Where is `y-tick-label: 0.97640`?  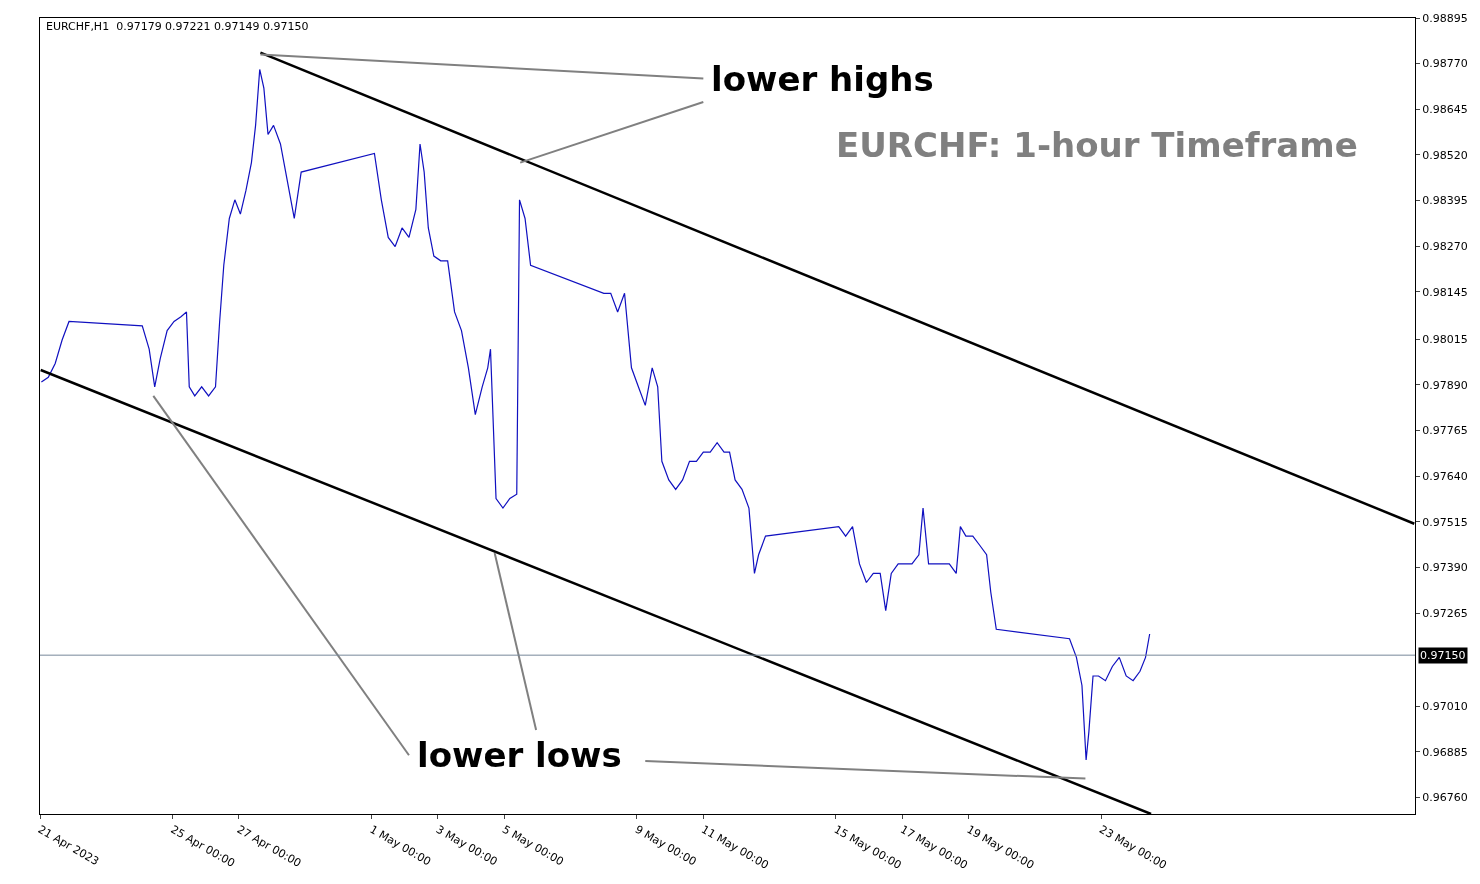 y-tick-label: 0.97640 is located at coordinates (1445, 477).